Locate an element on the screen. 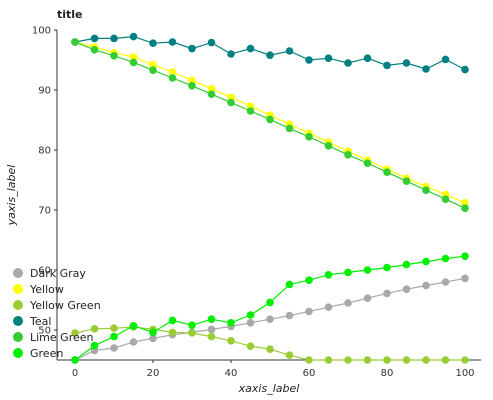  y-axis-title: yaxis_label is located at coordinates (11, 196).